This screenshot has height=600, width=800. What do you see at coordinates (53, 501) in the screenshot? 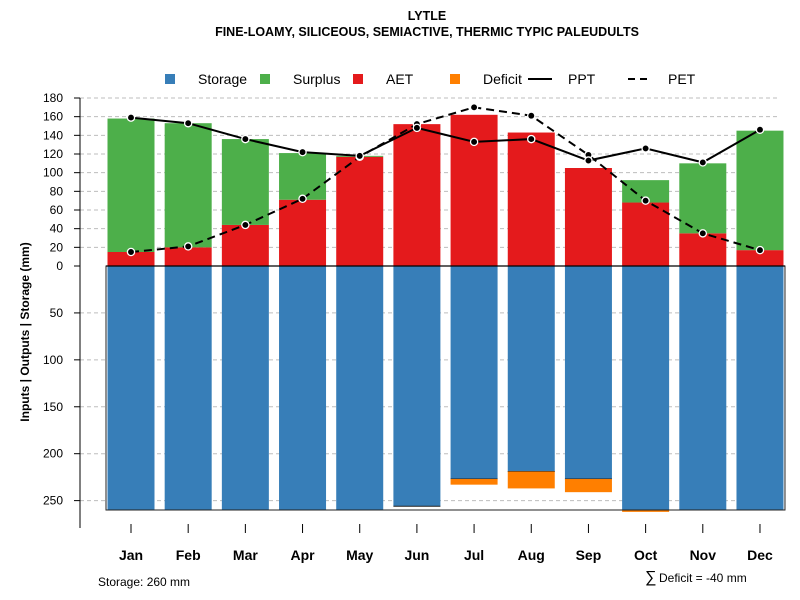
I see `y-tick-label-250: 250` at bounding box center [53, 501].